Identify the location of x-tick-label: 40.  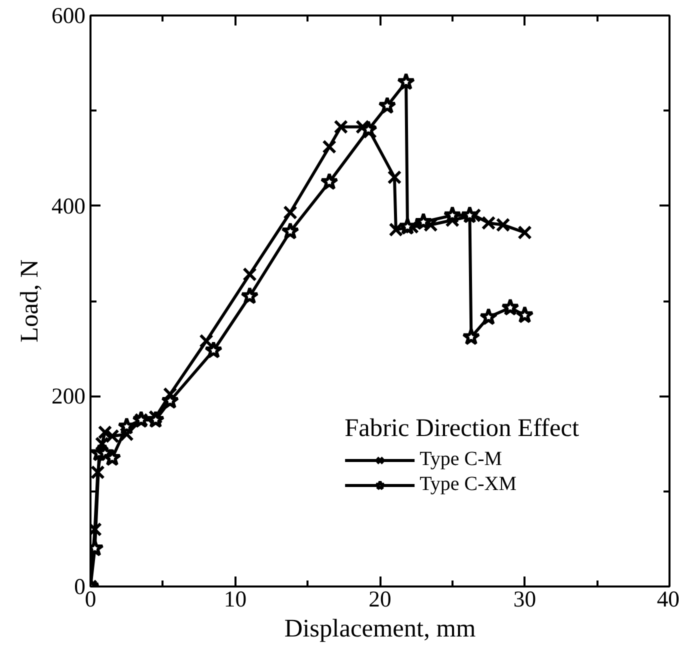
(667, 599).